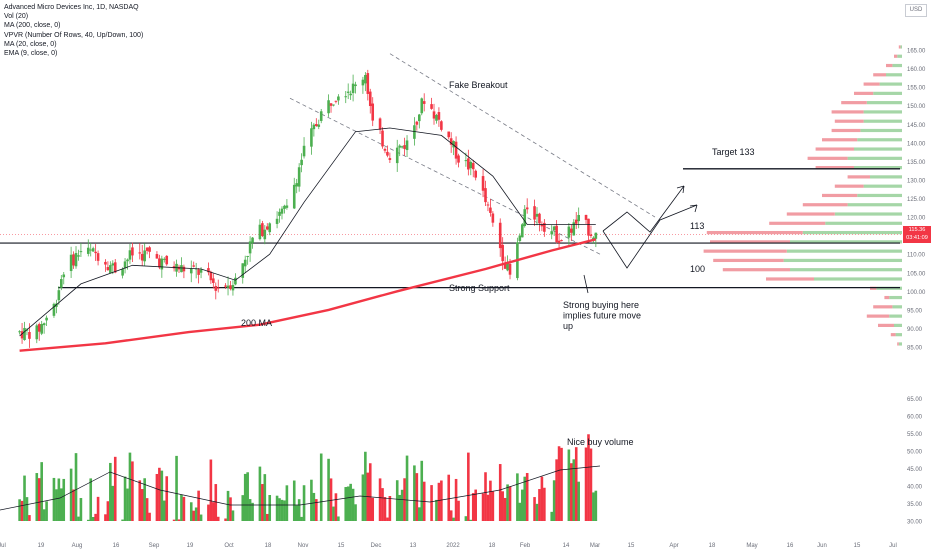 This screenshot has height=550, width=932. What do you see at coordinates (916, 52) in the screenshot?
I see `price-tick-label: 165.00` at bounding box center [916, 52].